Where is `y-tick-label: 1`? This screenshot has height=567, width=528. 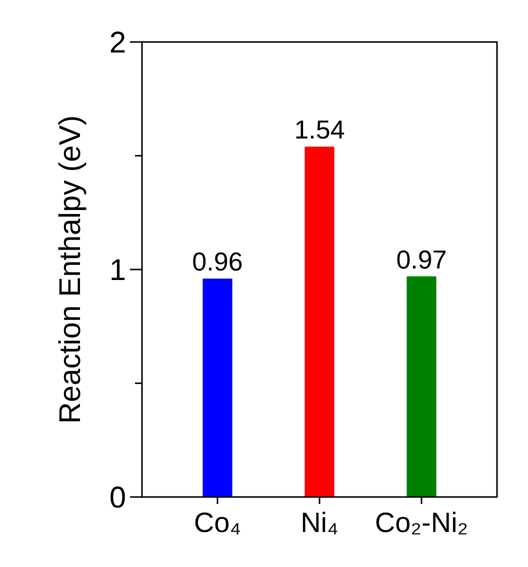 y-tick-label: 1 is located at coordinates (117, 270).